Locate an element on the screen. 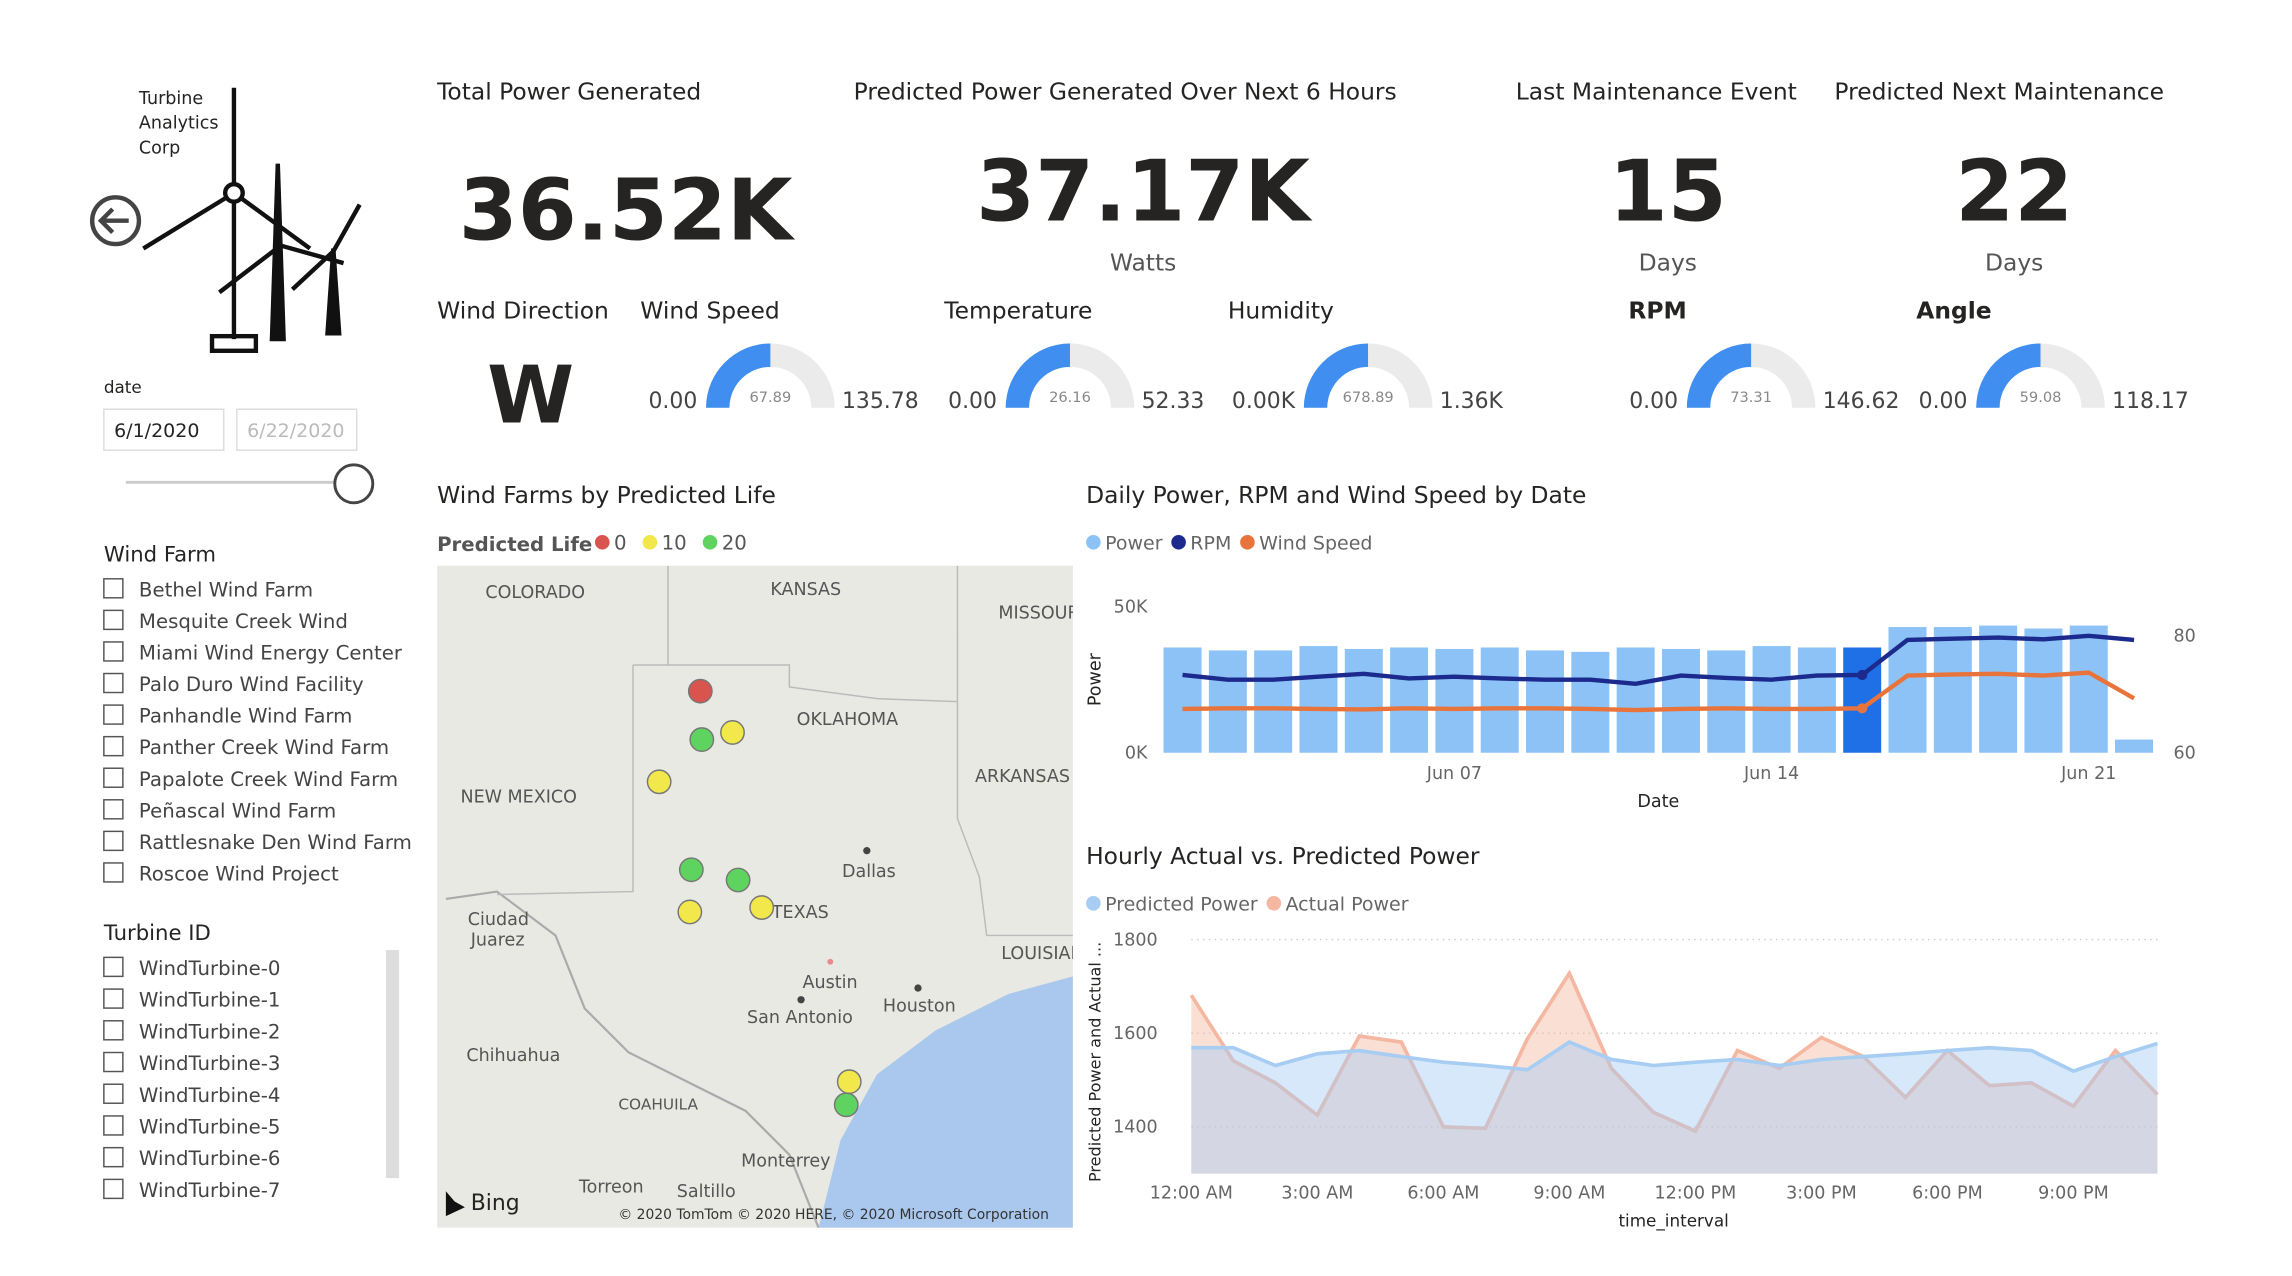 The image size is (2292, 1276). chart-title: Hourly Actual vs. Predicted Power is located at coordinates (1283, 856).